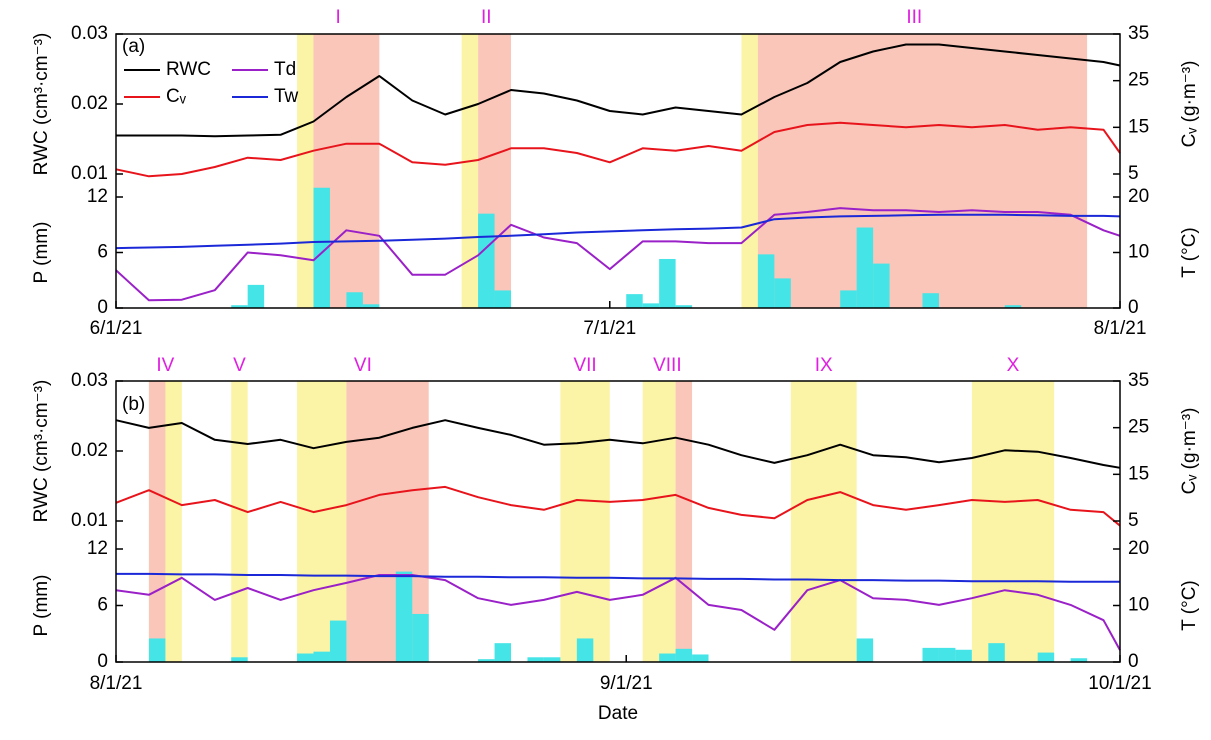 Image resolution: width=1211 pixels, height=740 pixels. What do you see at coordinates (239, 365) in the screenshot?
I see `span-label: V` at bounding box center [239, 365].